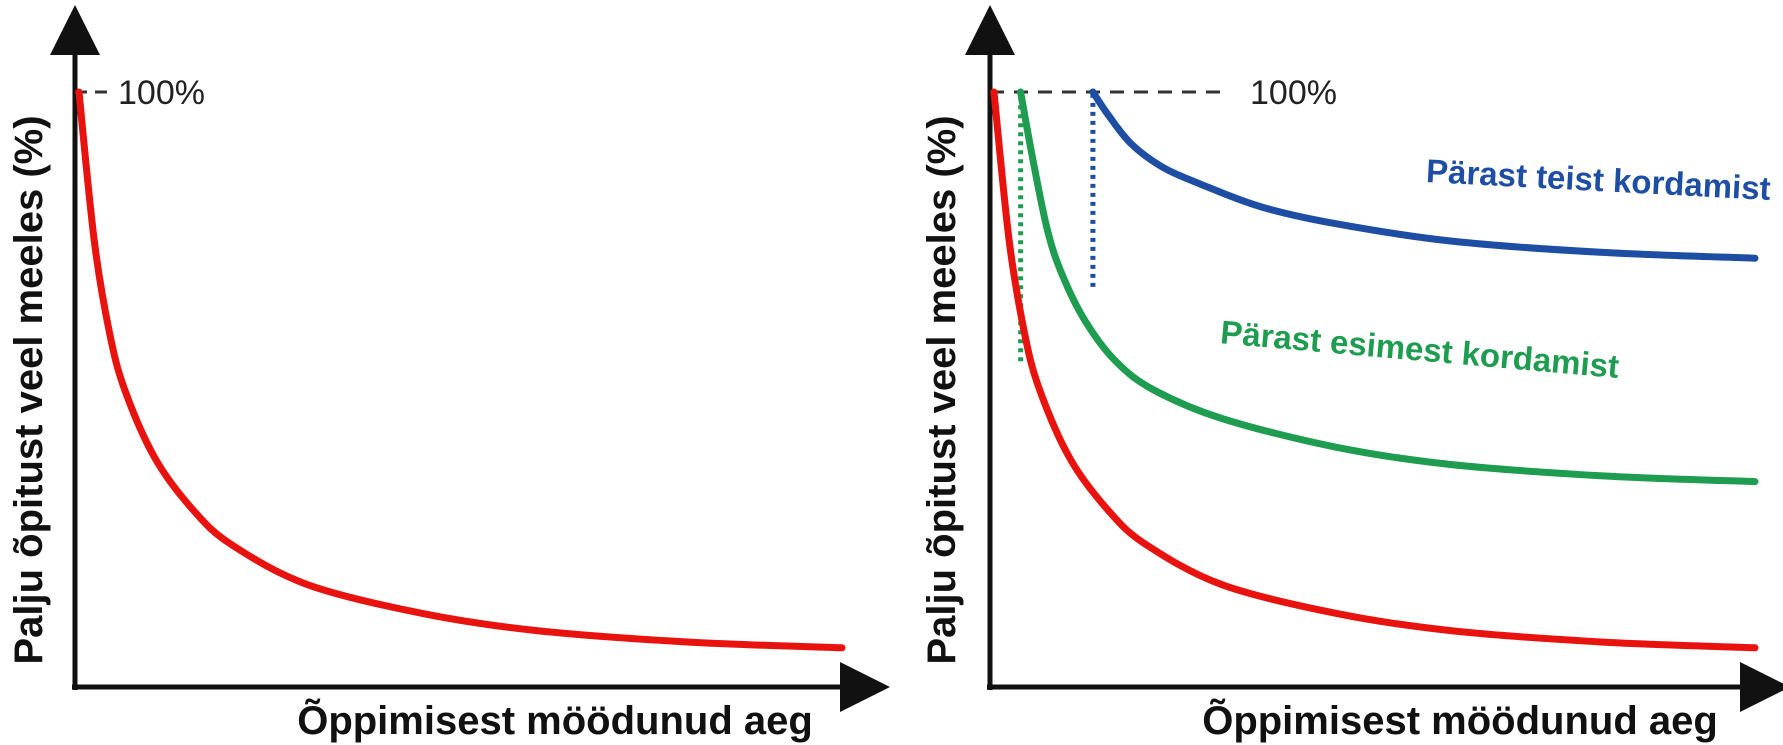 The height and width of the screenshot is (745, 1783). I want to click on series-label-first-review: Pärast esimest kordamist, so click(1420, 349).